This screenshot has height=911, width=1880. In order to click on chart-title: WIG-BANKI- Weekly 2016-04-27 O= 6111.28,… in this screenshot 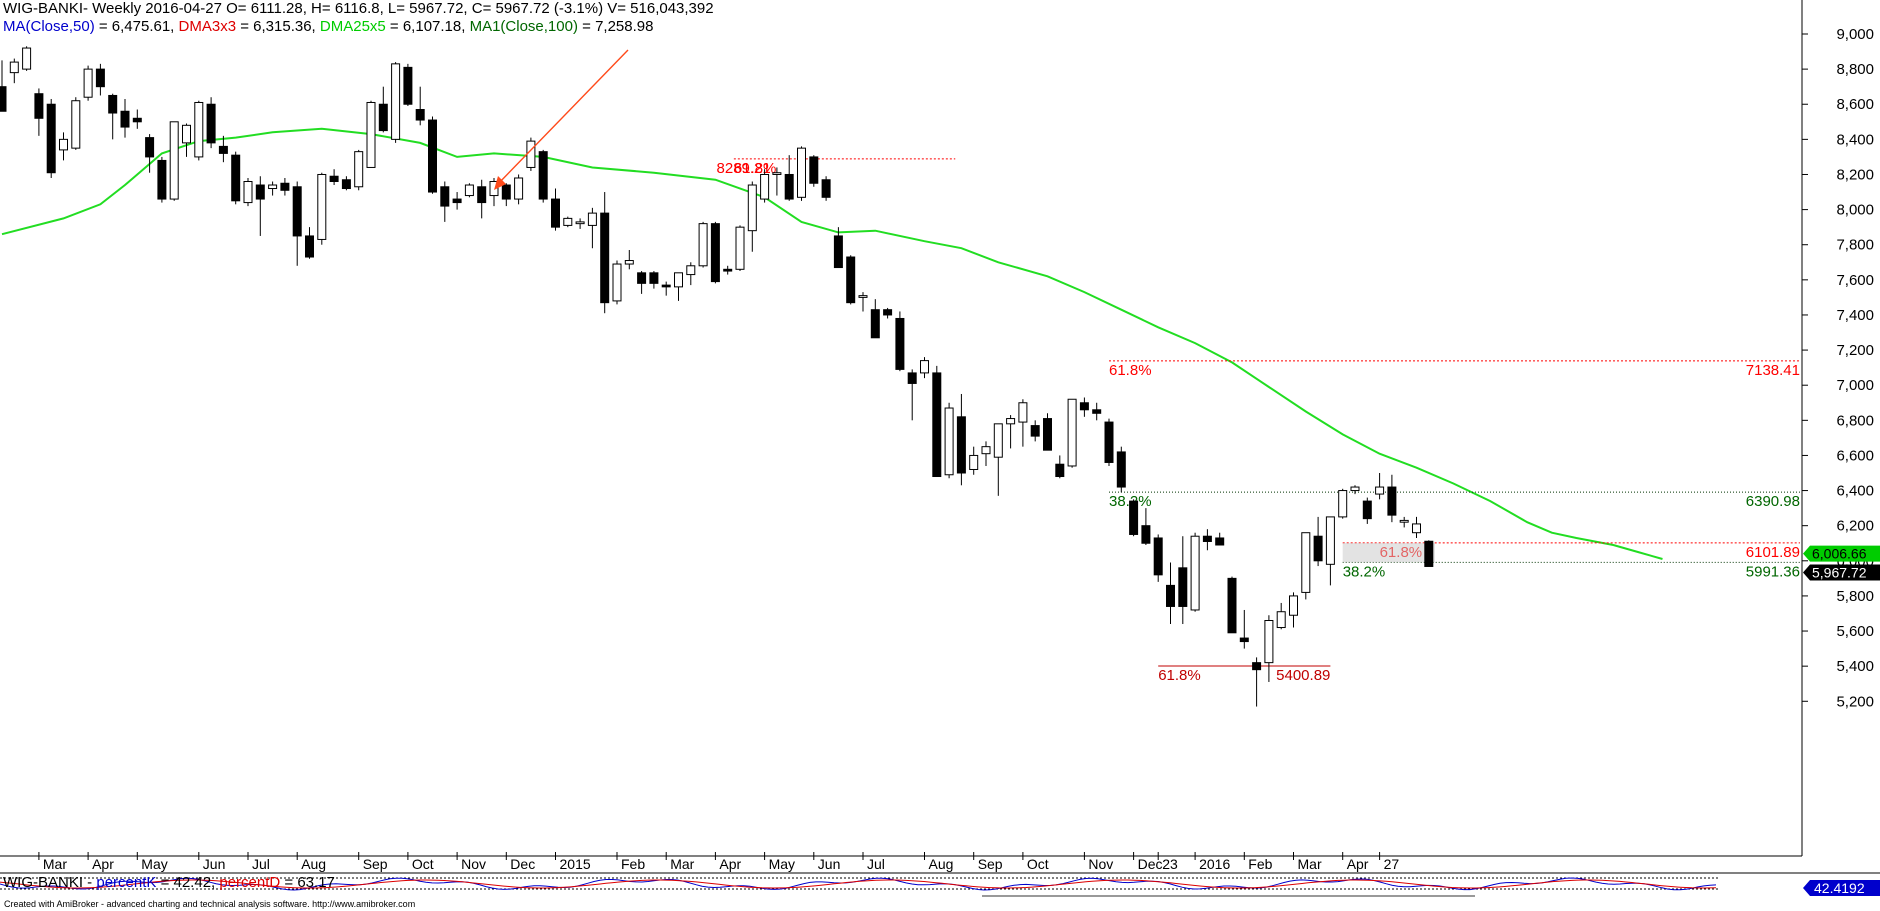, I will do `click(358, 8)`.